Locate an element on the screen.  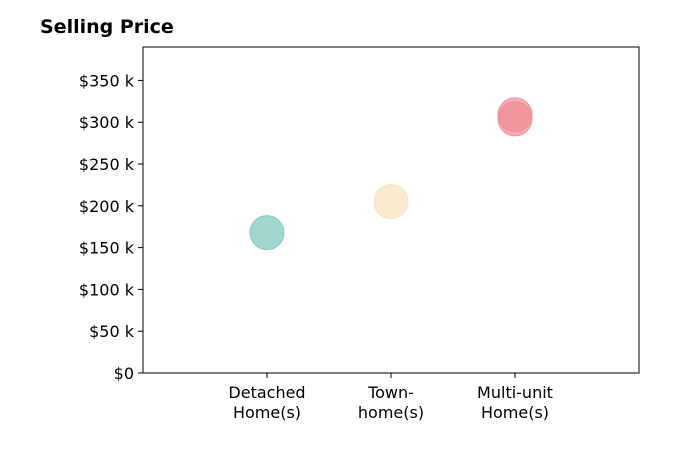
chart-title: Selling Price is located at coordinates (107, 27).